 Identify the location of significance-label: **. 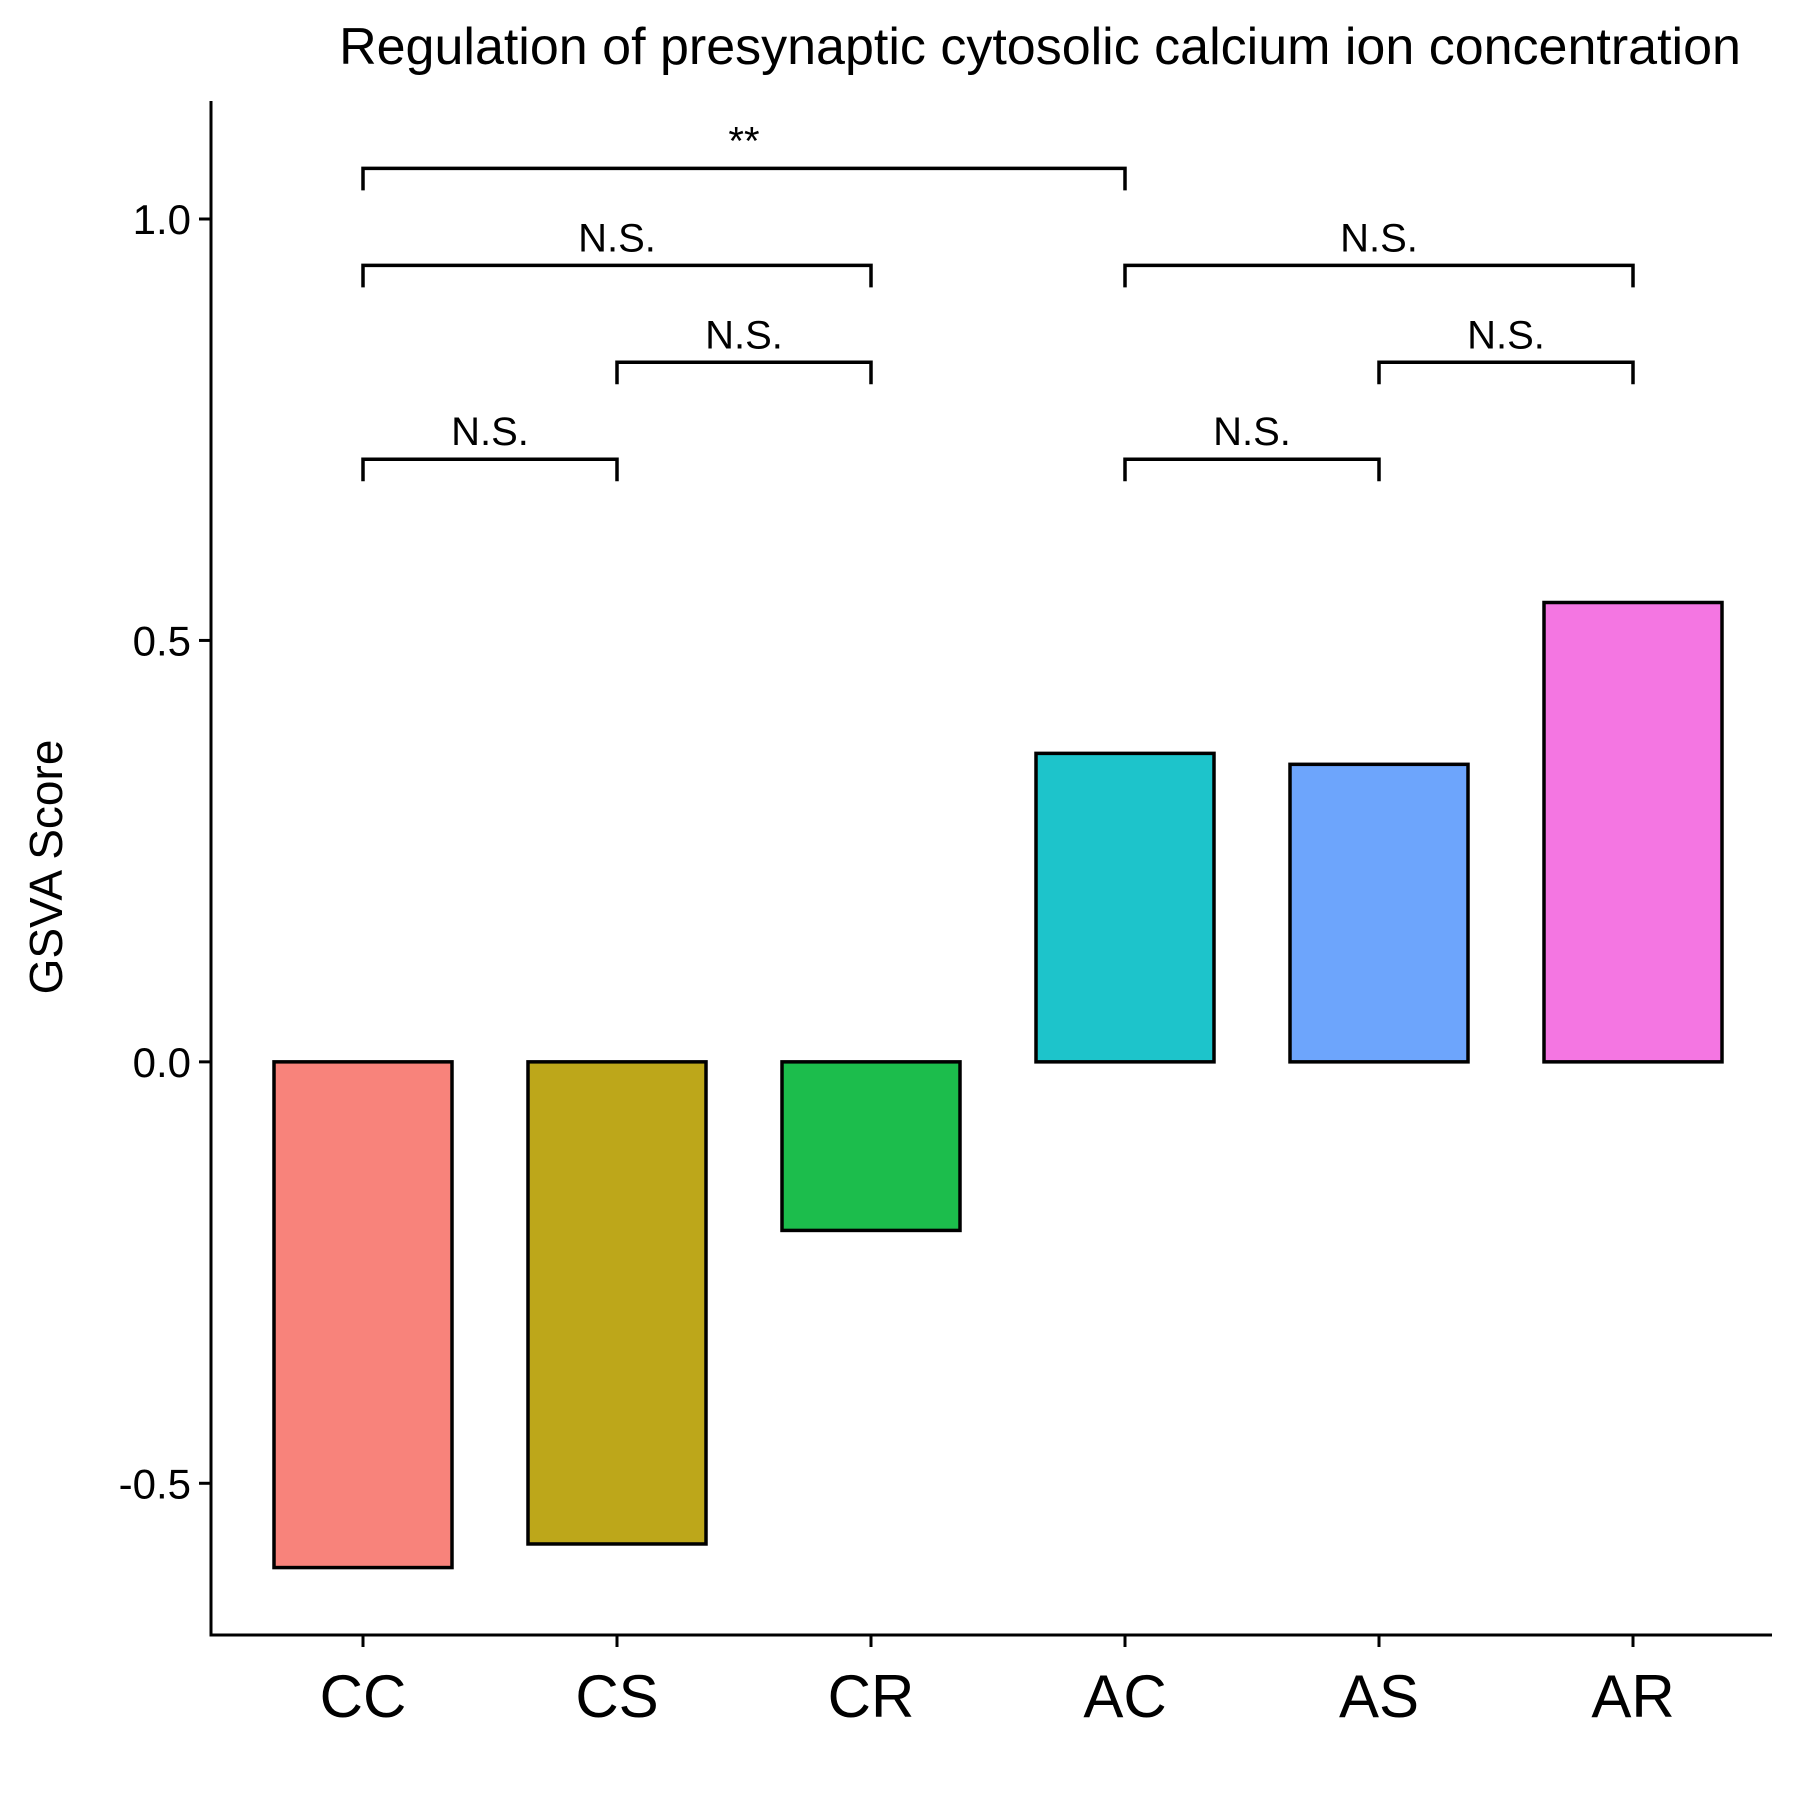
(743, 141).